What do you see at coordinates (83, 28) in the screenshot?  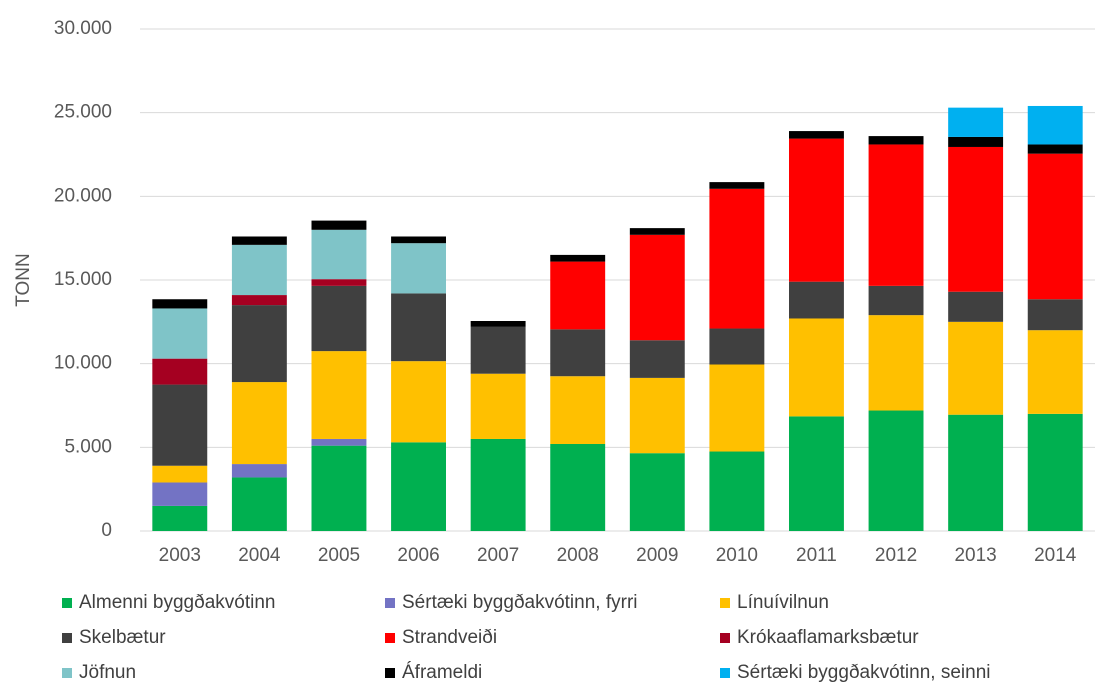 I see `y-tick-label: 30.000` at bounding box center [83, 28].